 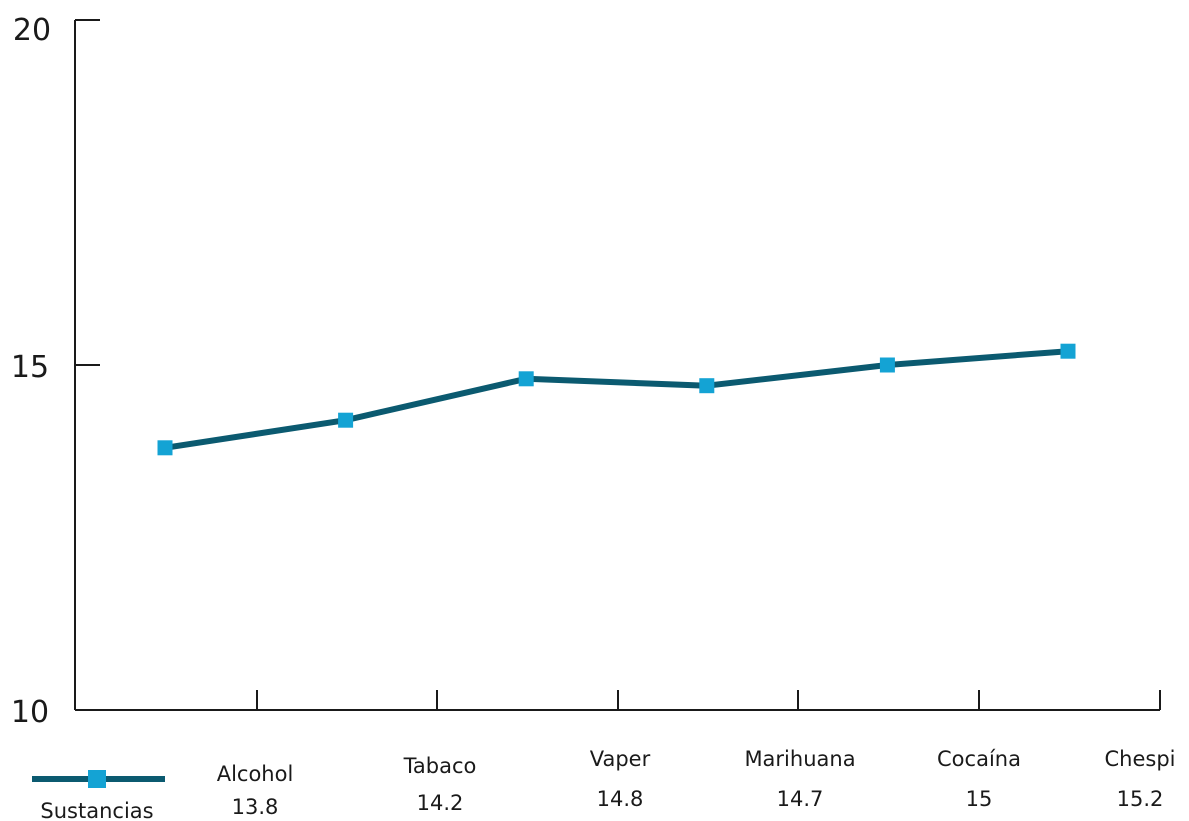 What do you see at coordinates (165, 448) in the screenshot?
I see `data-point-alcohol` at bounding box center [165, 448].